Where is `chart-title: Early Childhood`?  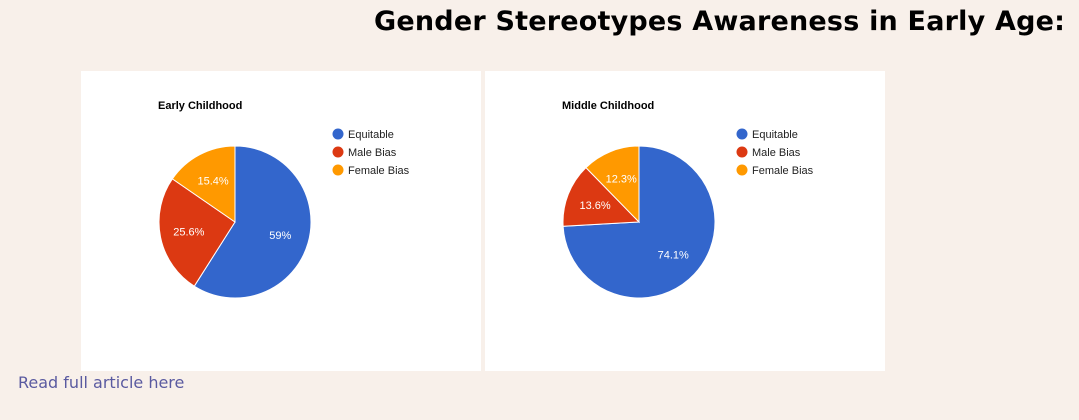
chart-title: Early Childhood is located at coordinates (200, 106).